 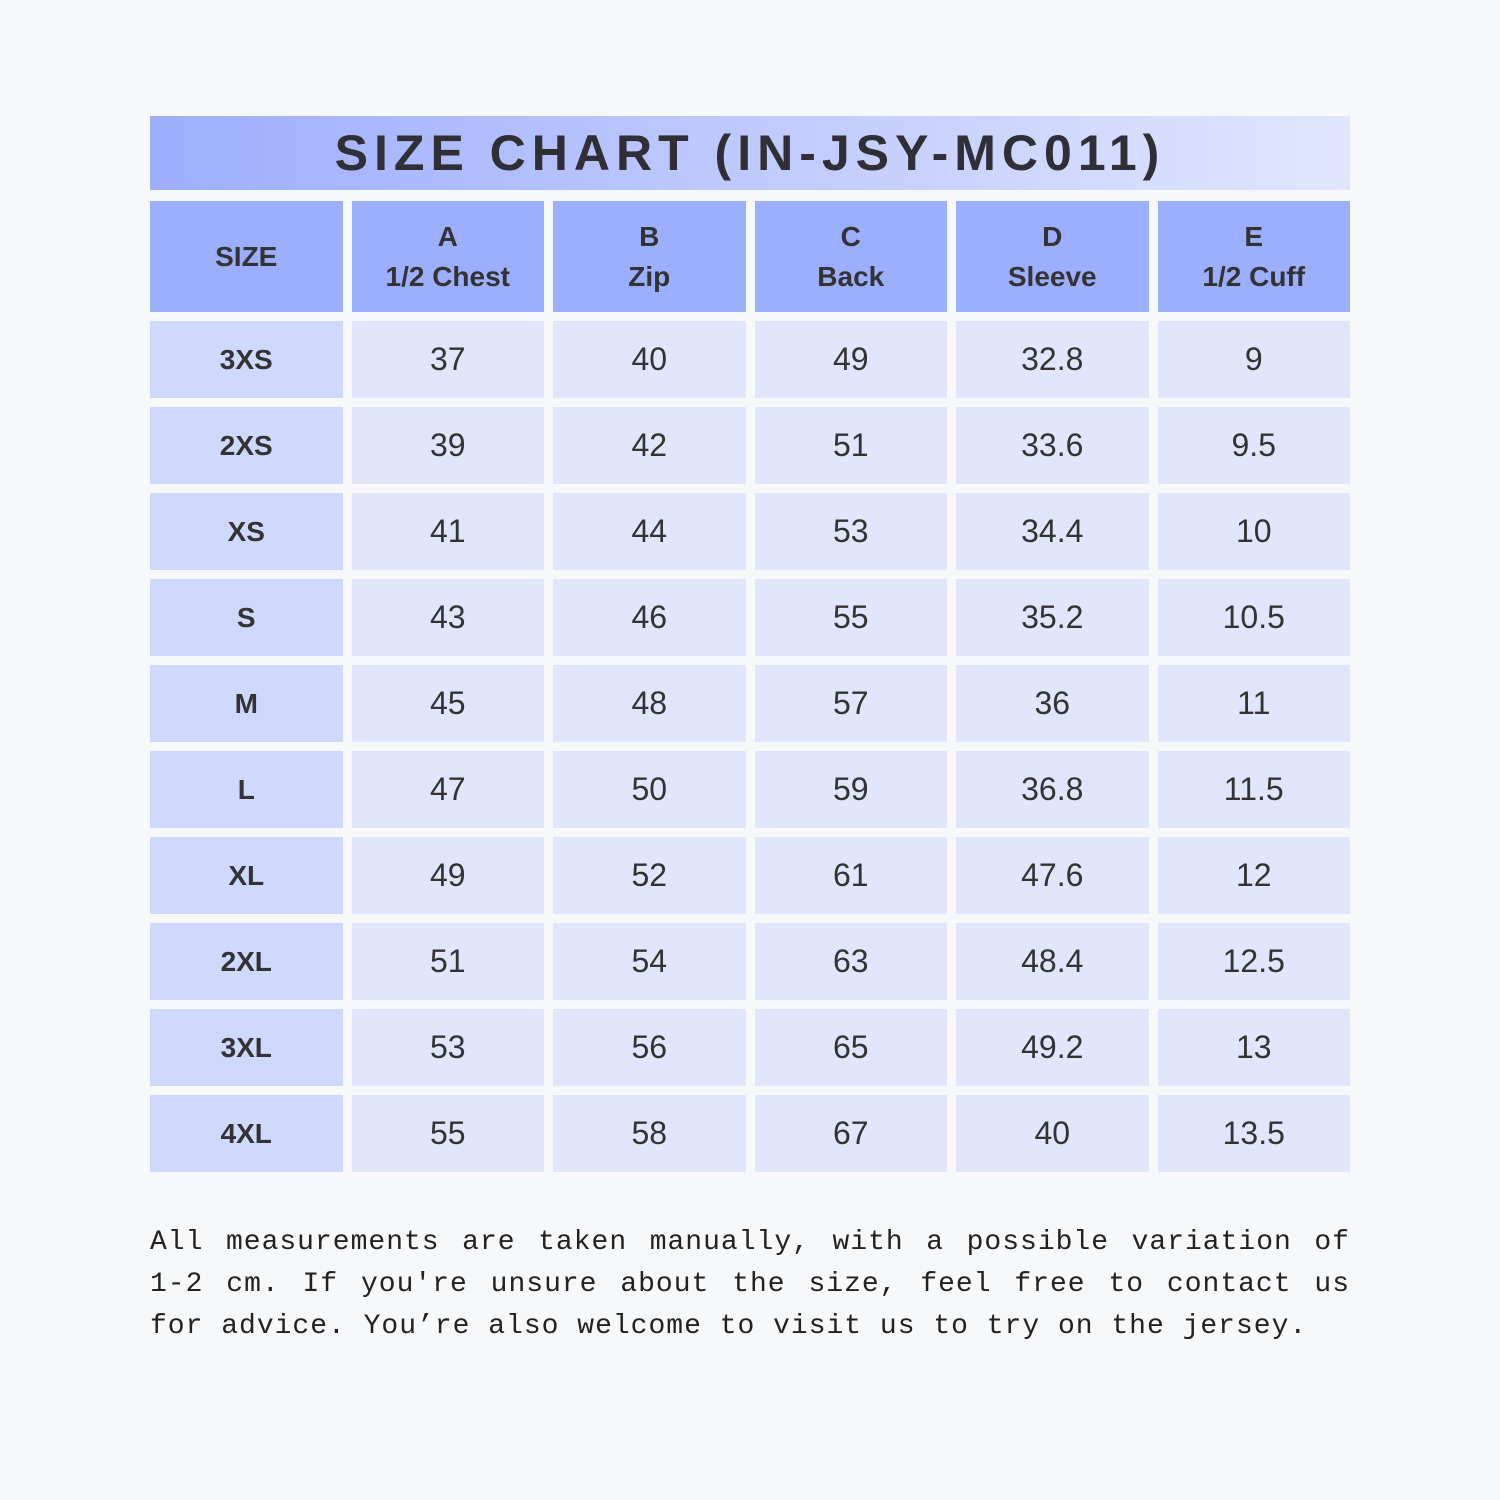 What do you see at coordinates (649, 256) in the screenshot?
I see `header-cell: B Zip` at bounding box center [649, 256].